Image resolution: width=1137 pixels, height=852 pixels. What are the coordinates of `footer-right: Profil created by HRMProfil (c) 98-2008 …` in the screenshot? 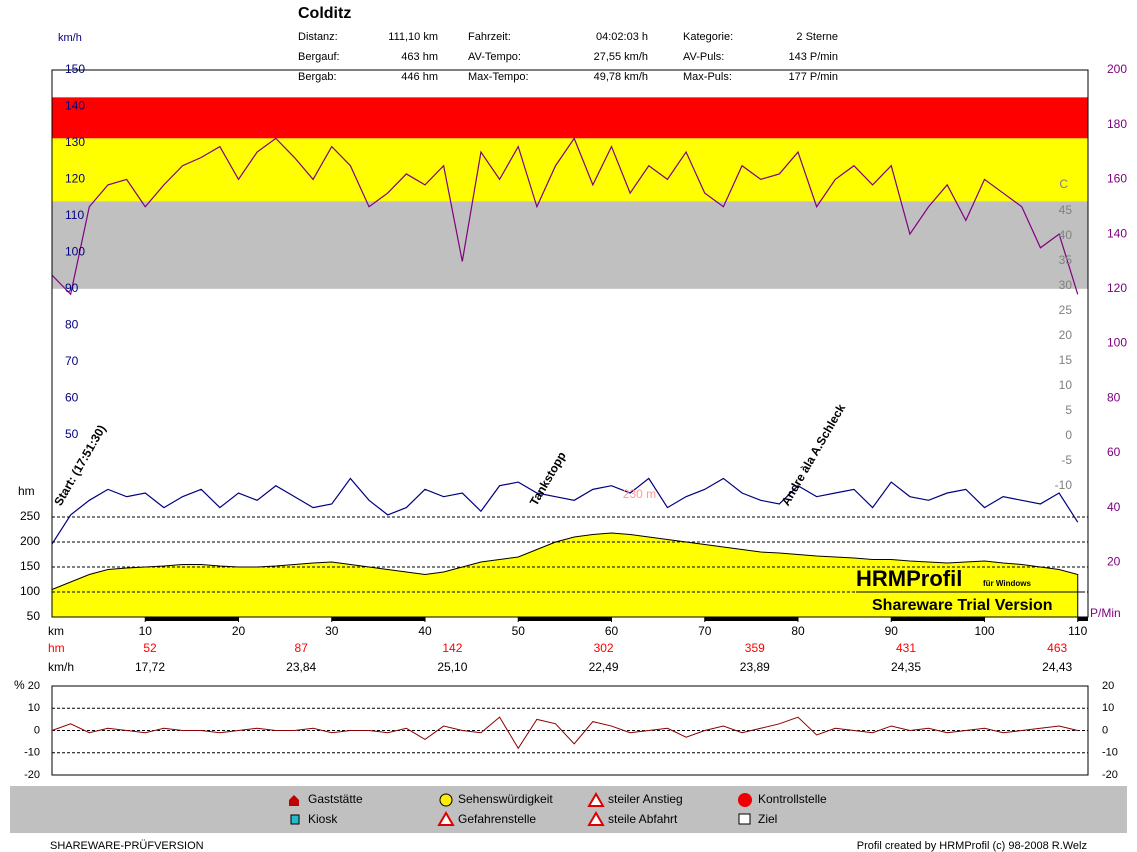 It's located at (972, 846).